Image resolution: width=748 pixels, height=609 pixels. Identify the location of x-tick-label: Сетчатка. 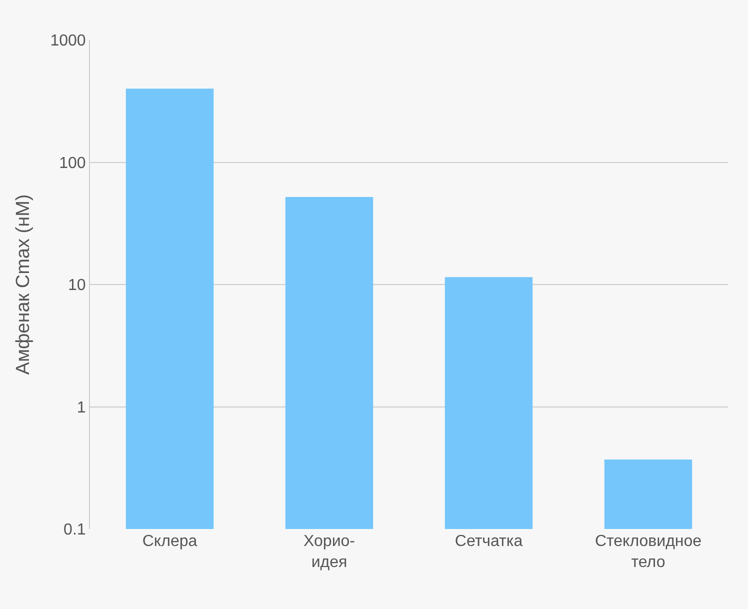
(488, 541).